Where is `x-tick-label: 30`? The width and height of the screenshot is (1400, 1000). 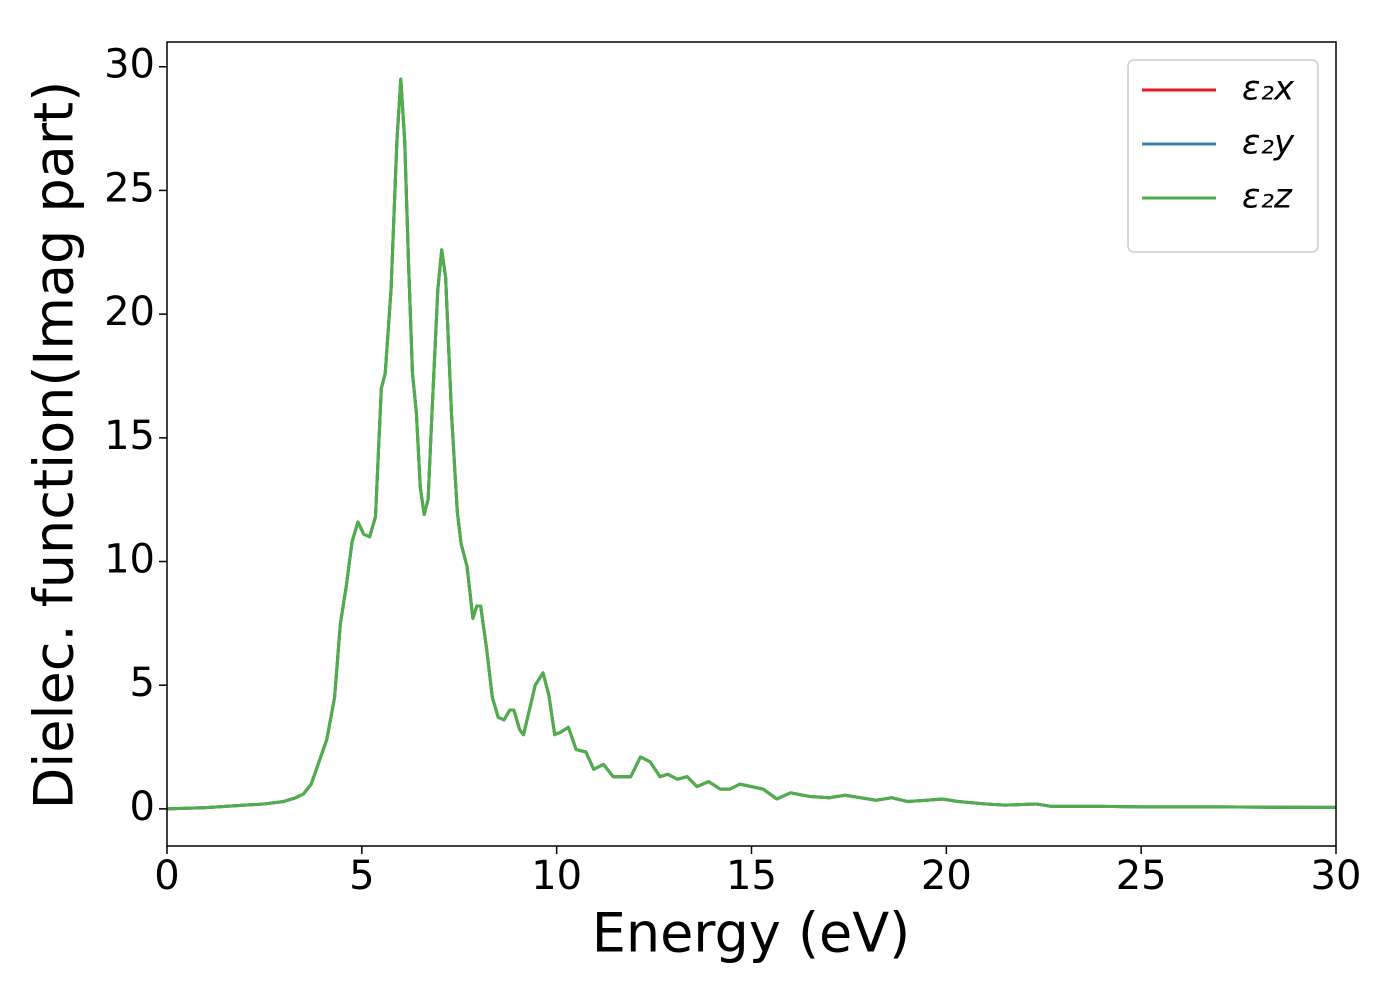 x-tick-label: 30 is located at coordinates (1336, 876).